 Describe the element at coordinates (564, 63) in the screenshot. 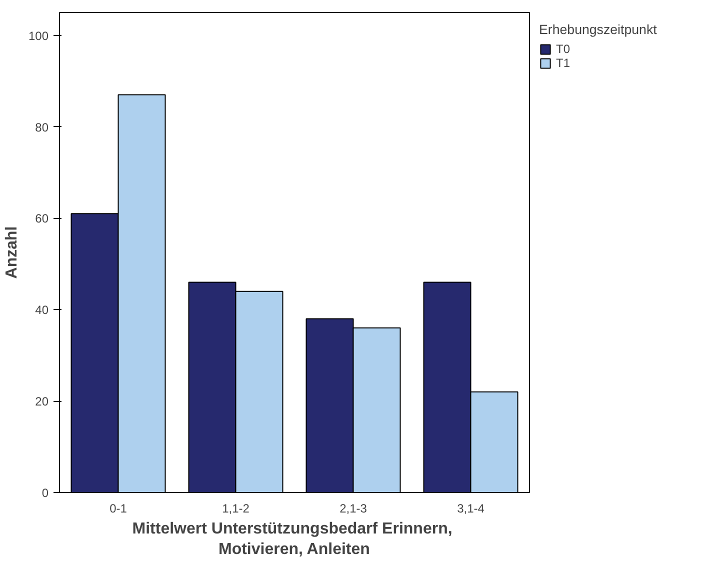

I see `legend-label: T1` at that location.